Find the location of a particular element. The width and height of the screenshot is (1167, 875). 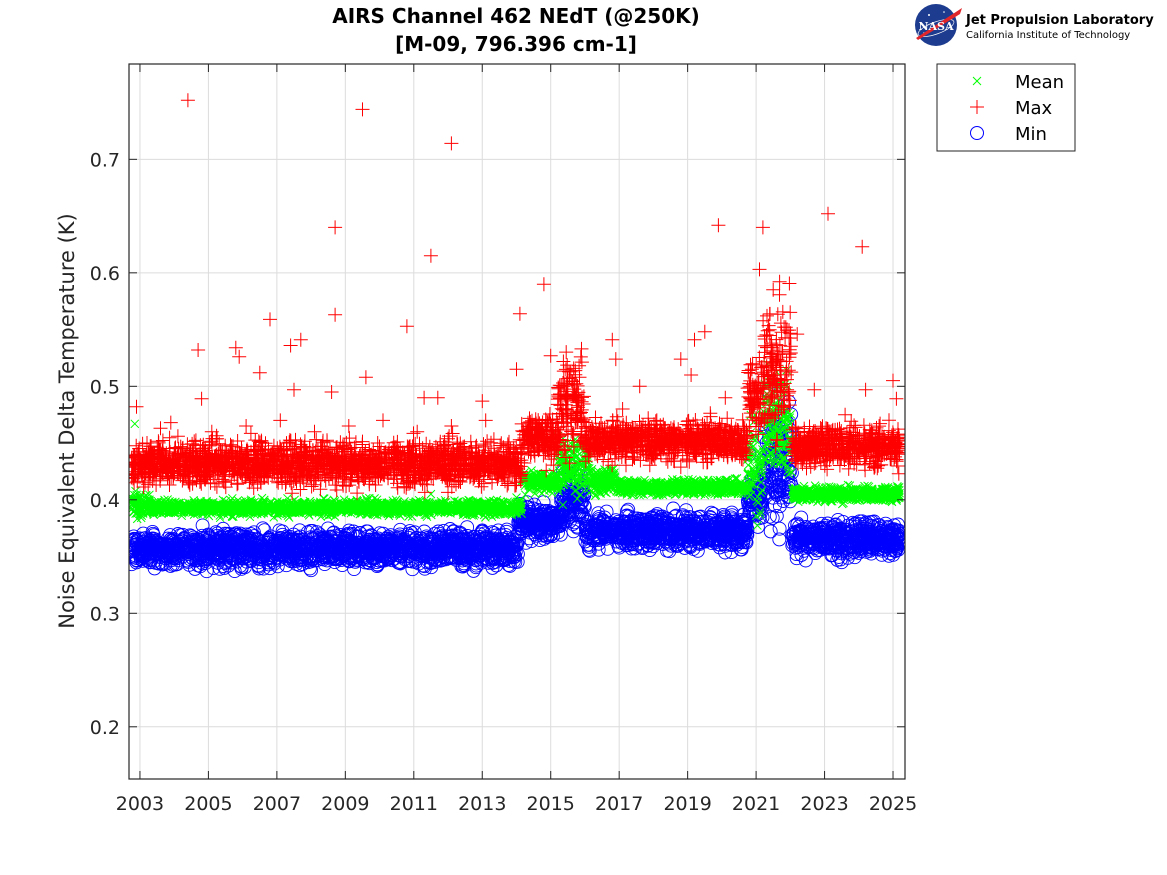

chart-title-line-2: [M-09, 796.396 cm-1] is located at coordinates (516, 44).